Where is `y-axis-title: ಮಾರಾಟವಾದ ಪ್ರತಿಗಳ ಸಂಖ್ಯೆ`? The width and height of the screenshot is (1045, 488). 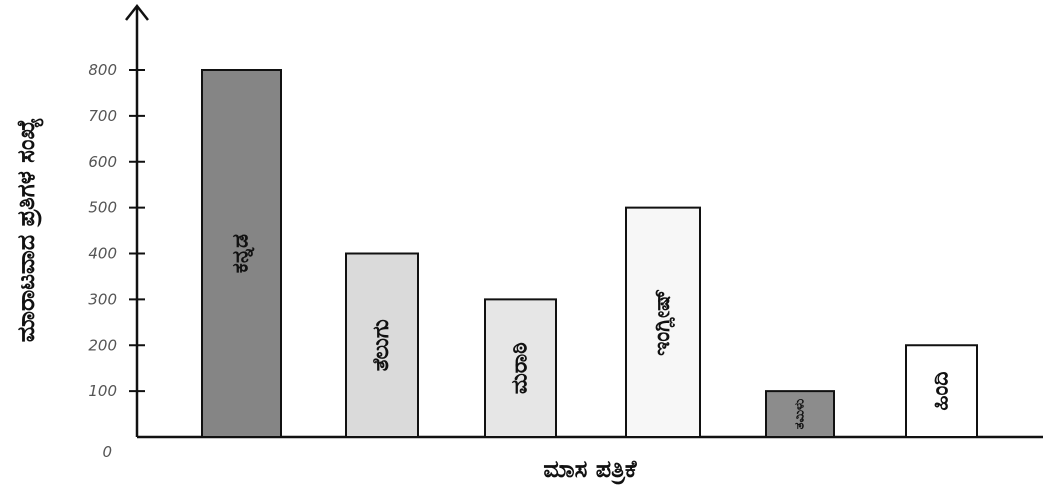
y-axis-title: ಮಾರಾಟವಾದ ಪ್ರತಿಗಳ ಸಂಖ್ಯೆ is located at coordinates (28, 230).